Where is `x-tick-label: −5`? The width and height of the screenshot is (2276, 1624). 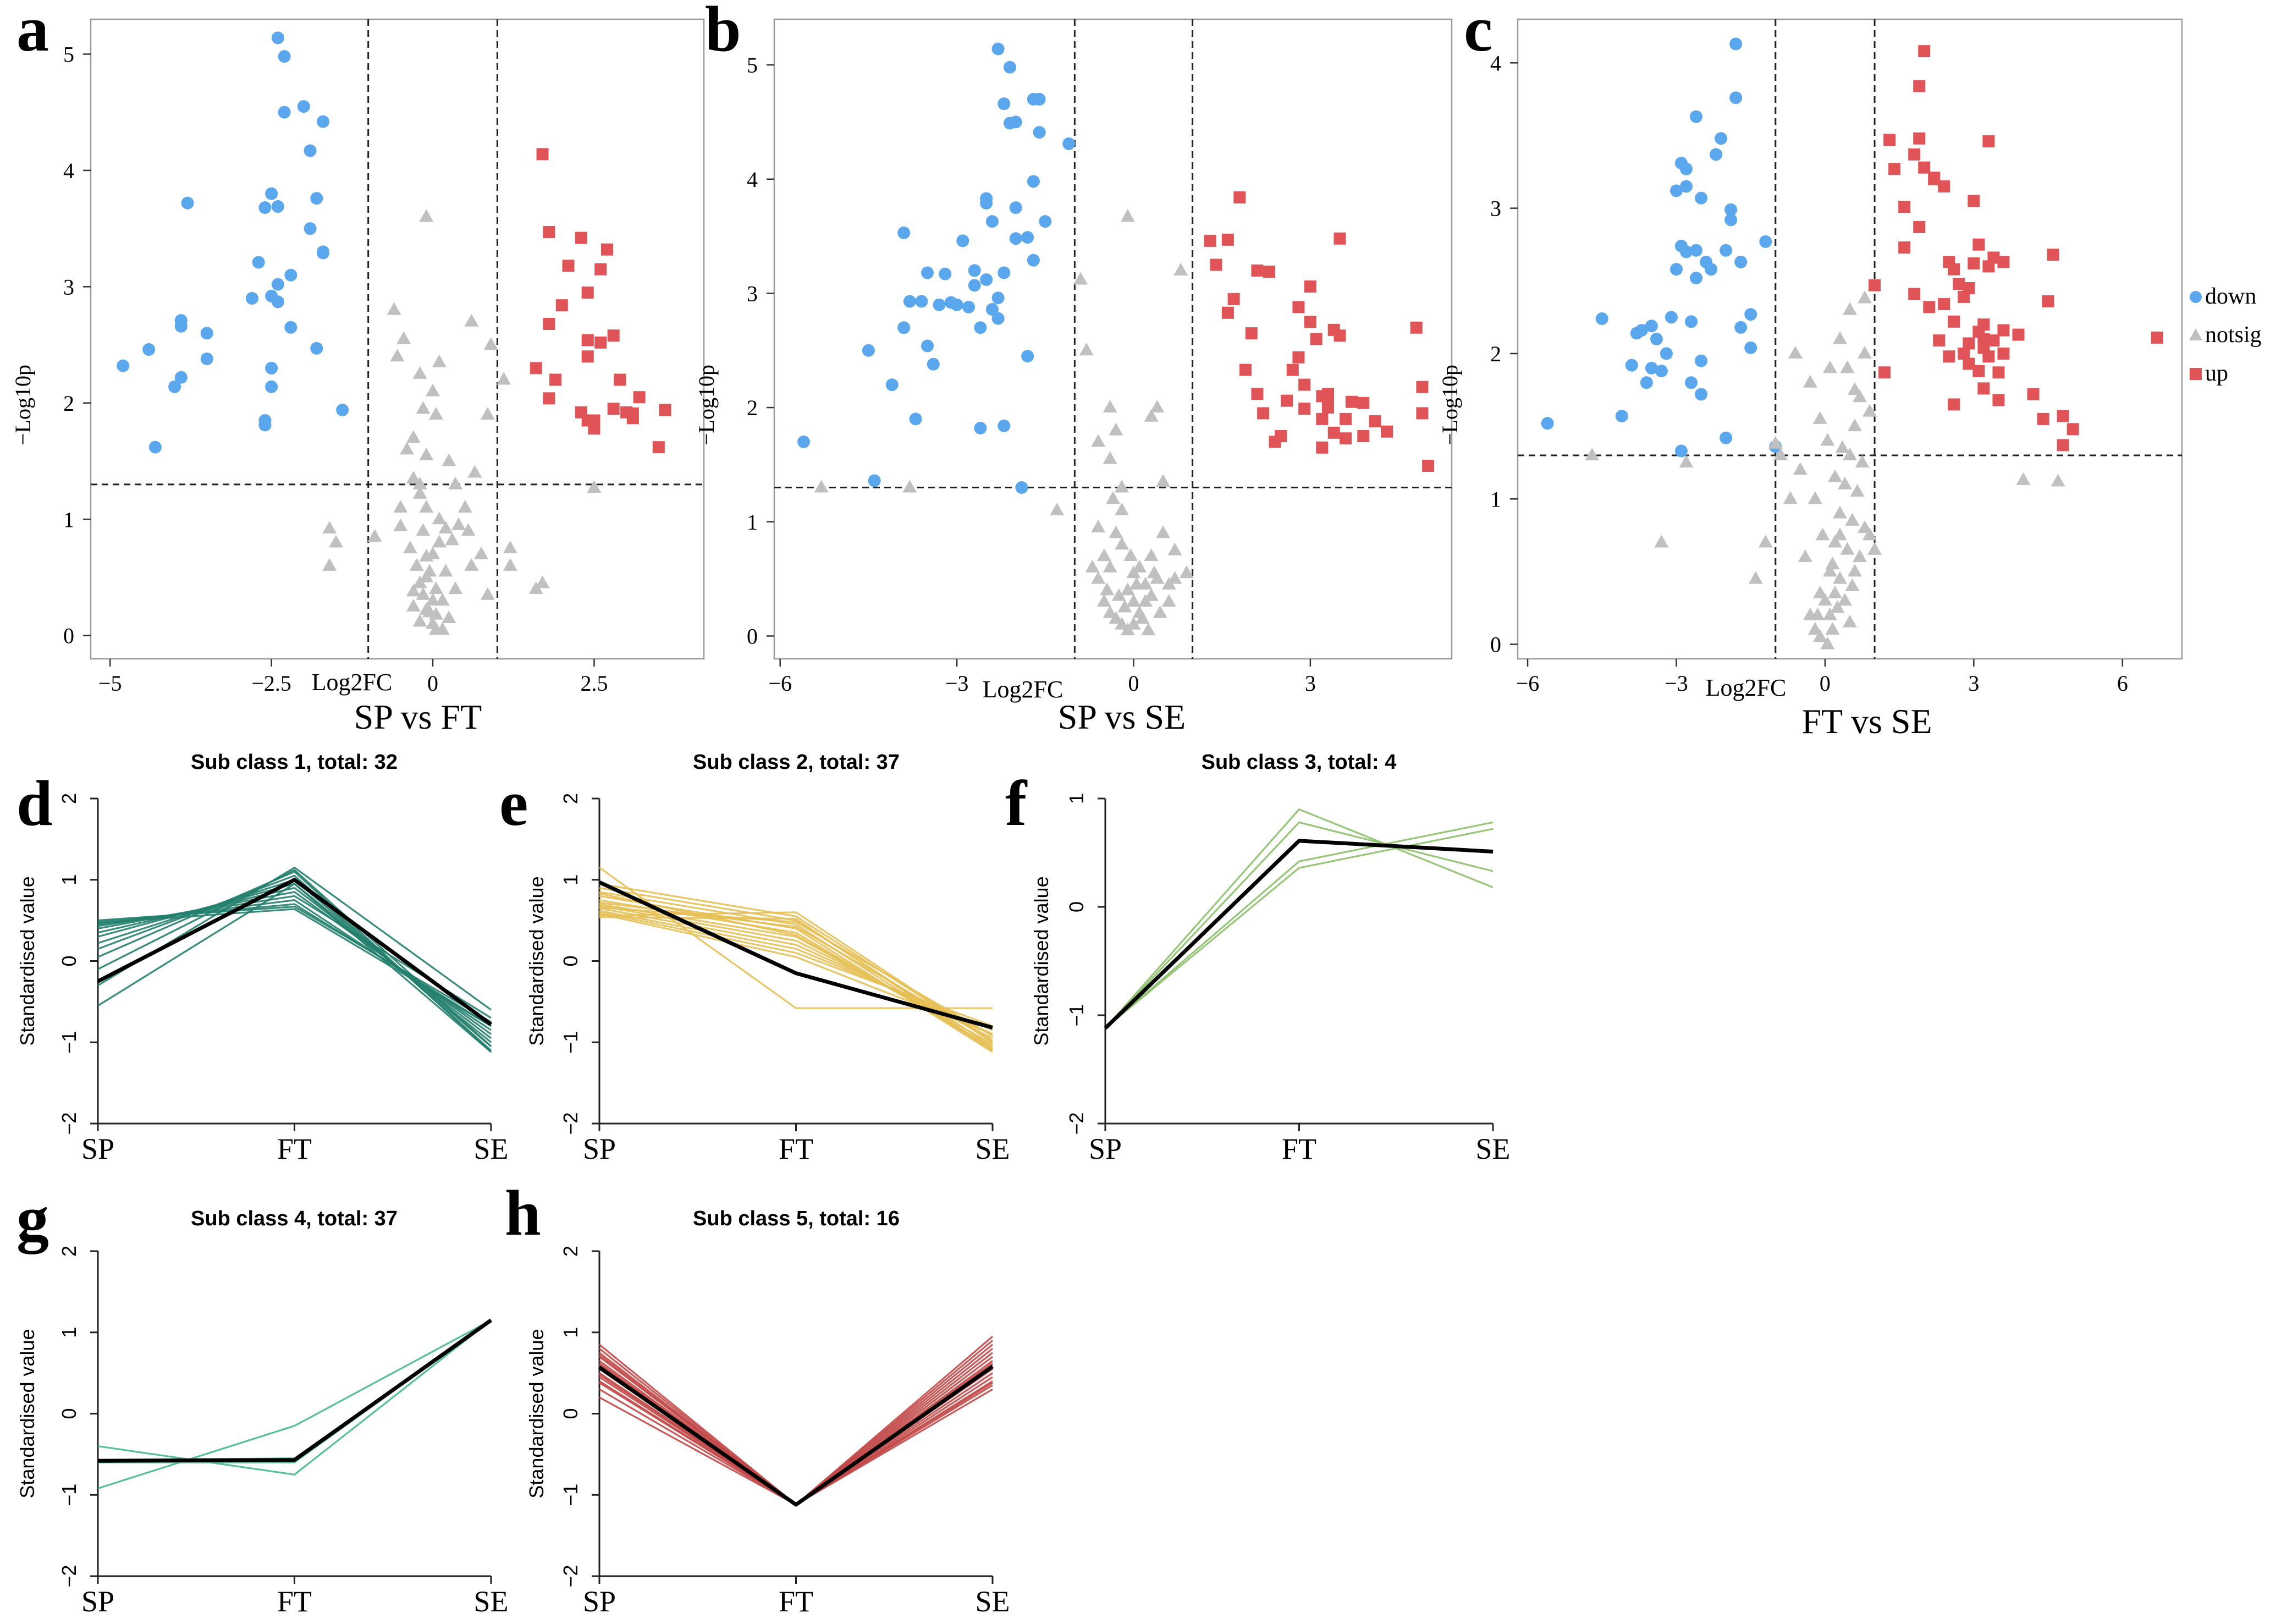
x-tick-label: −5 is located at coordinates (110, 683).